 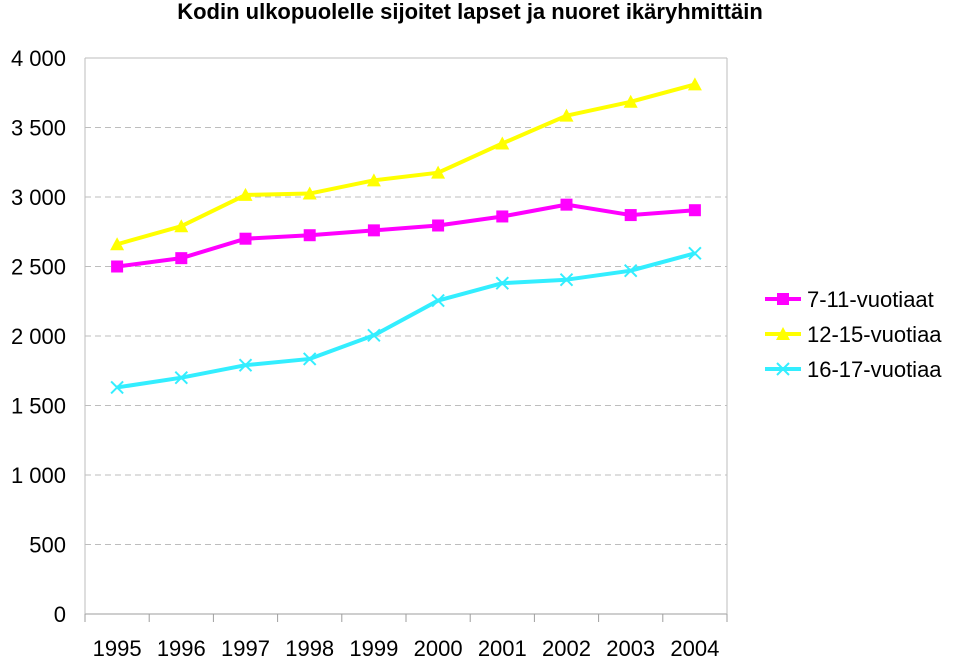 I want to click on x-tick-label: 1995, so click(x=117, y=648).